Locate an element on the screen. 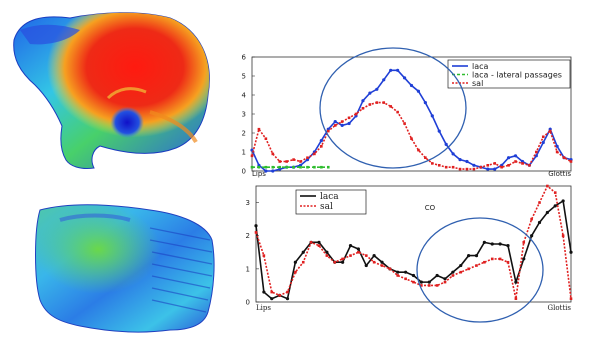 The image size is (601, 356). x-label-lips: Lips is located at coordinates (259, 174).